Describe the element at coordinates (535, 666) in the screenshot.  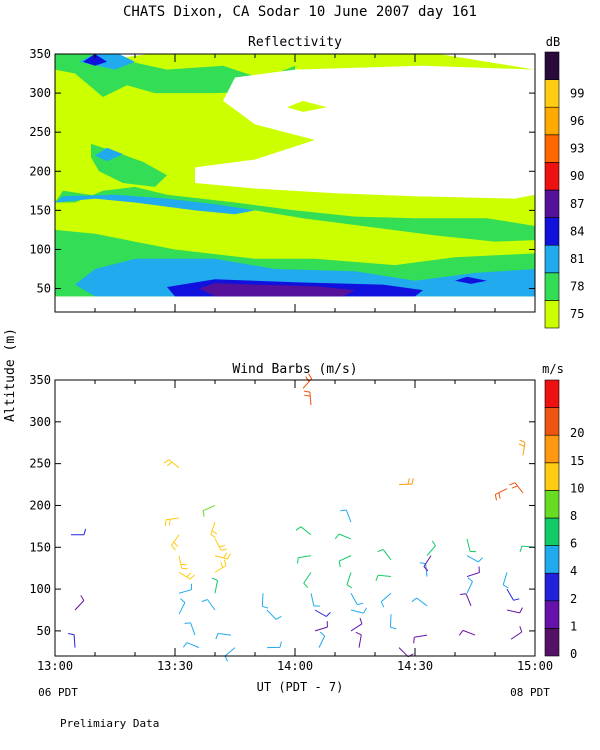
I see `wind-x-tick-label: 15:00` at that location.